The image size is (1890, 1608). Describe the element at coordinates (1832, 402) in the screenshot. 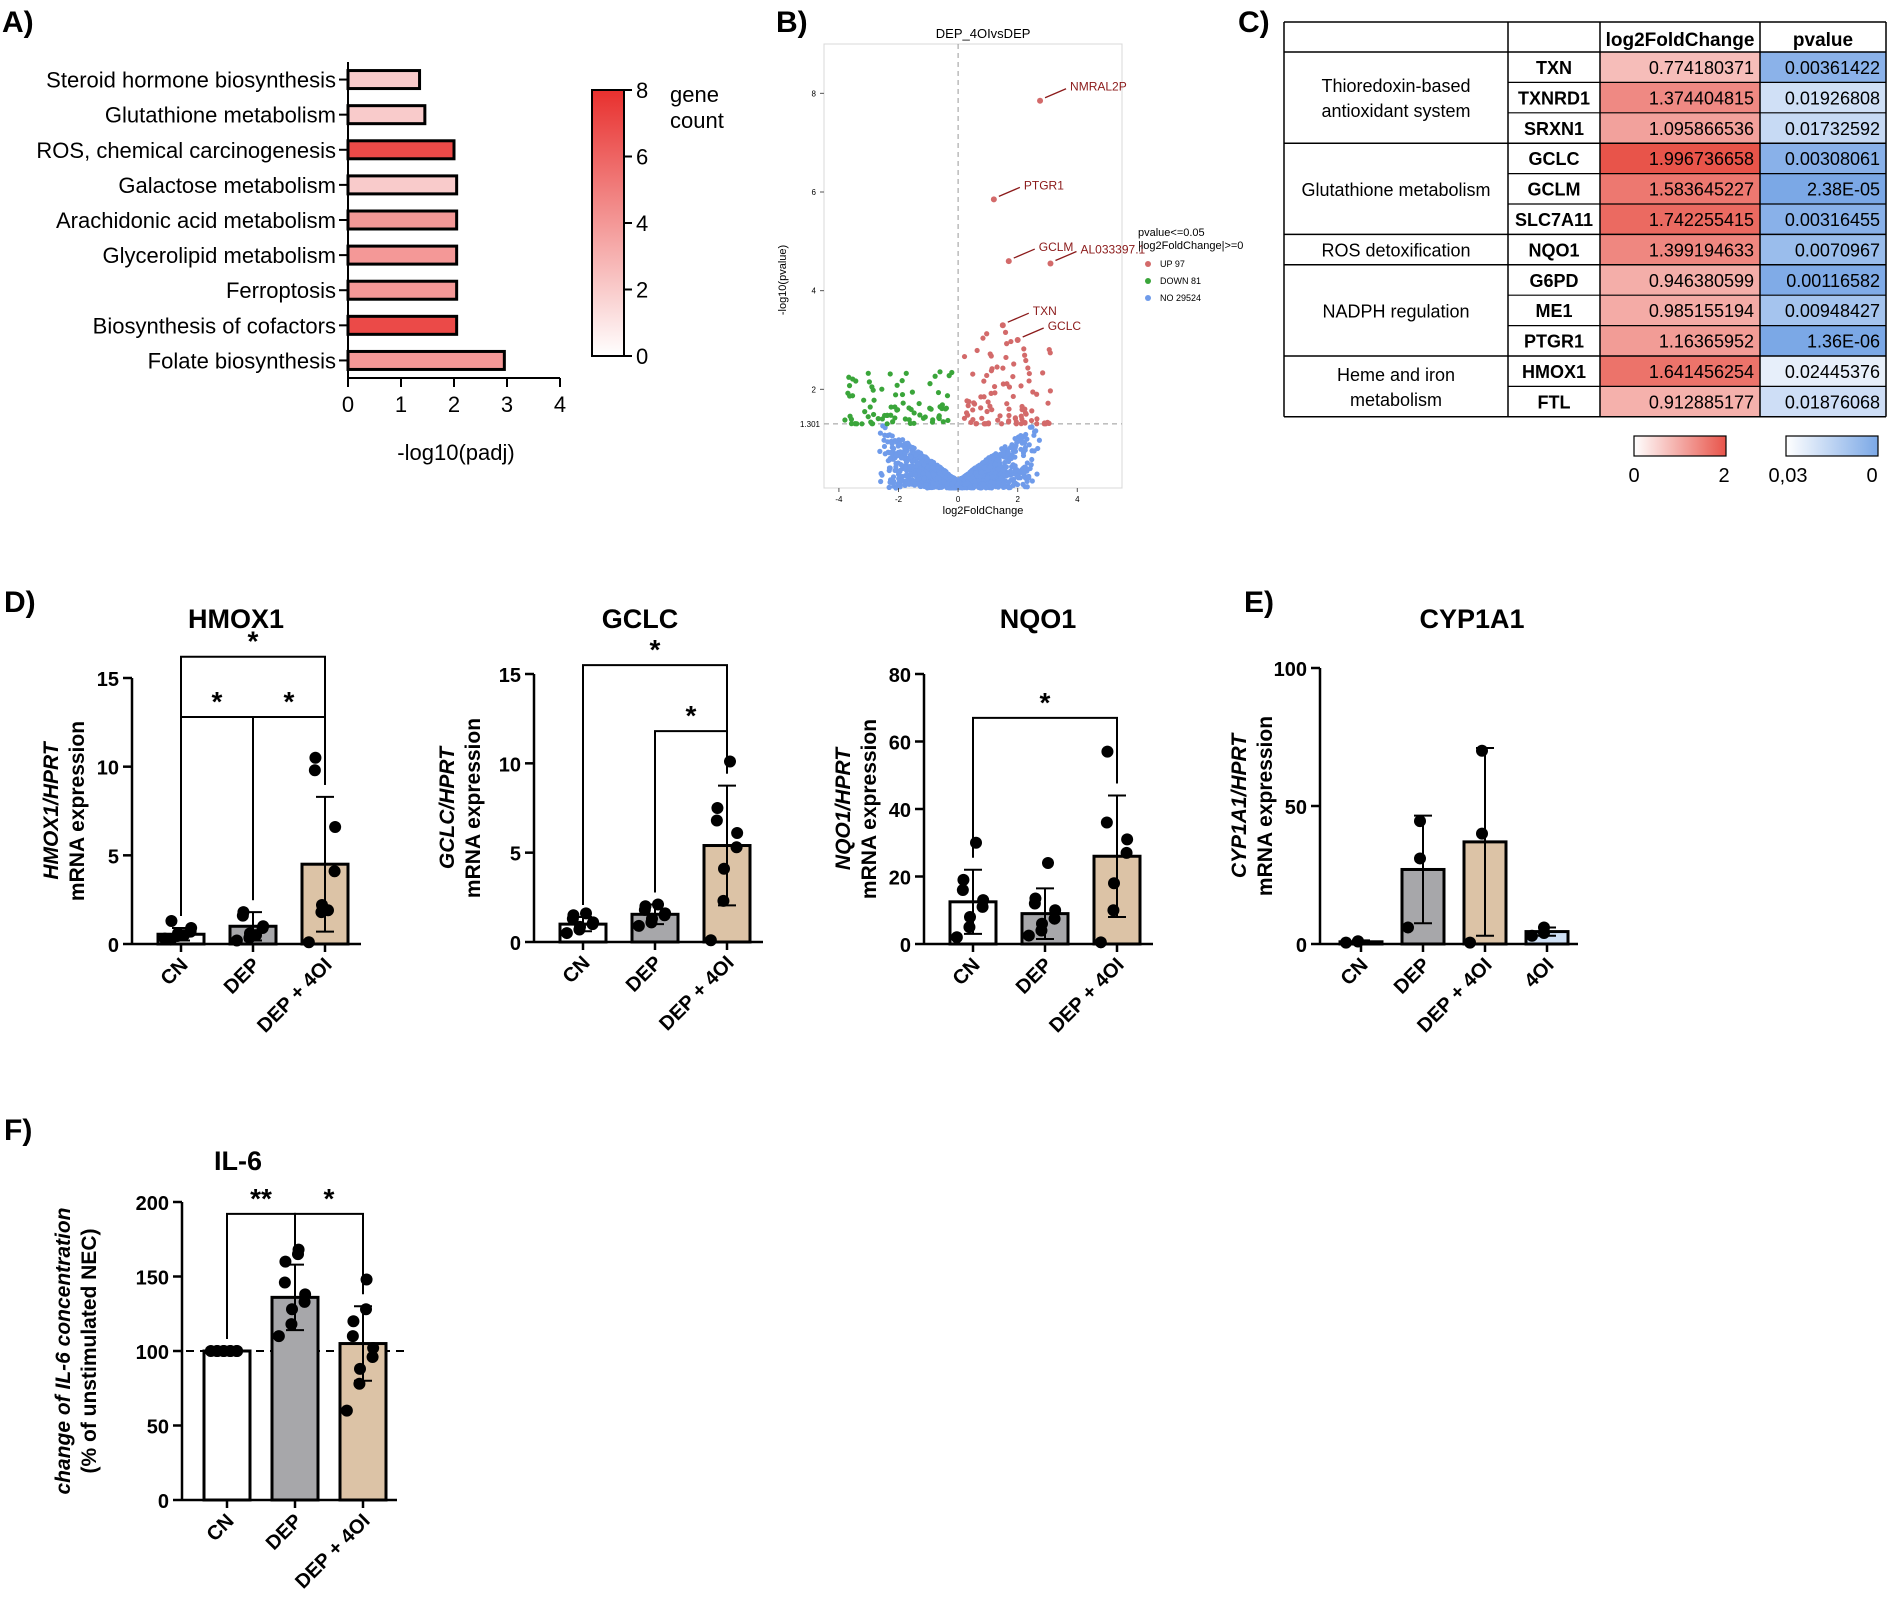

I see `pvalue-value: 0.01876068` at that location.